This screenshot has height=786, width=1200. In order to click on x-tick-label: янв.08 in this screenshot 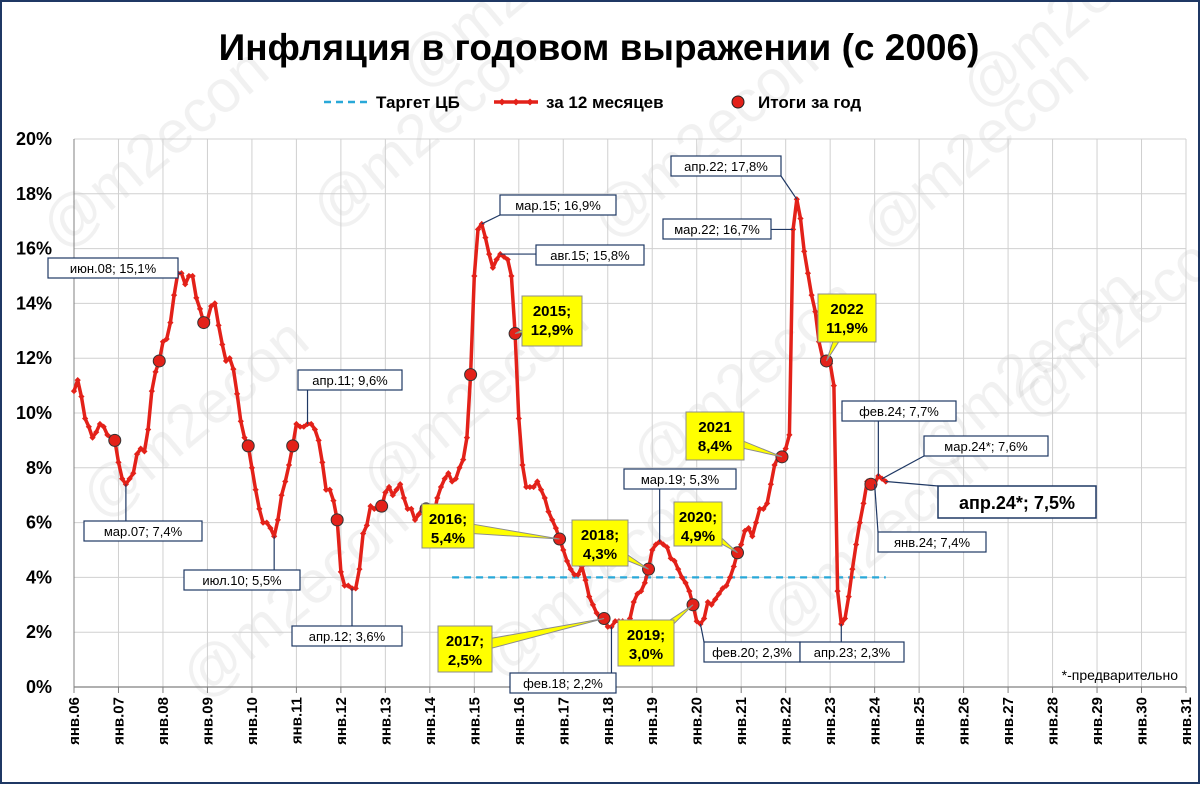, I will do `click(163, 721)`.